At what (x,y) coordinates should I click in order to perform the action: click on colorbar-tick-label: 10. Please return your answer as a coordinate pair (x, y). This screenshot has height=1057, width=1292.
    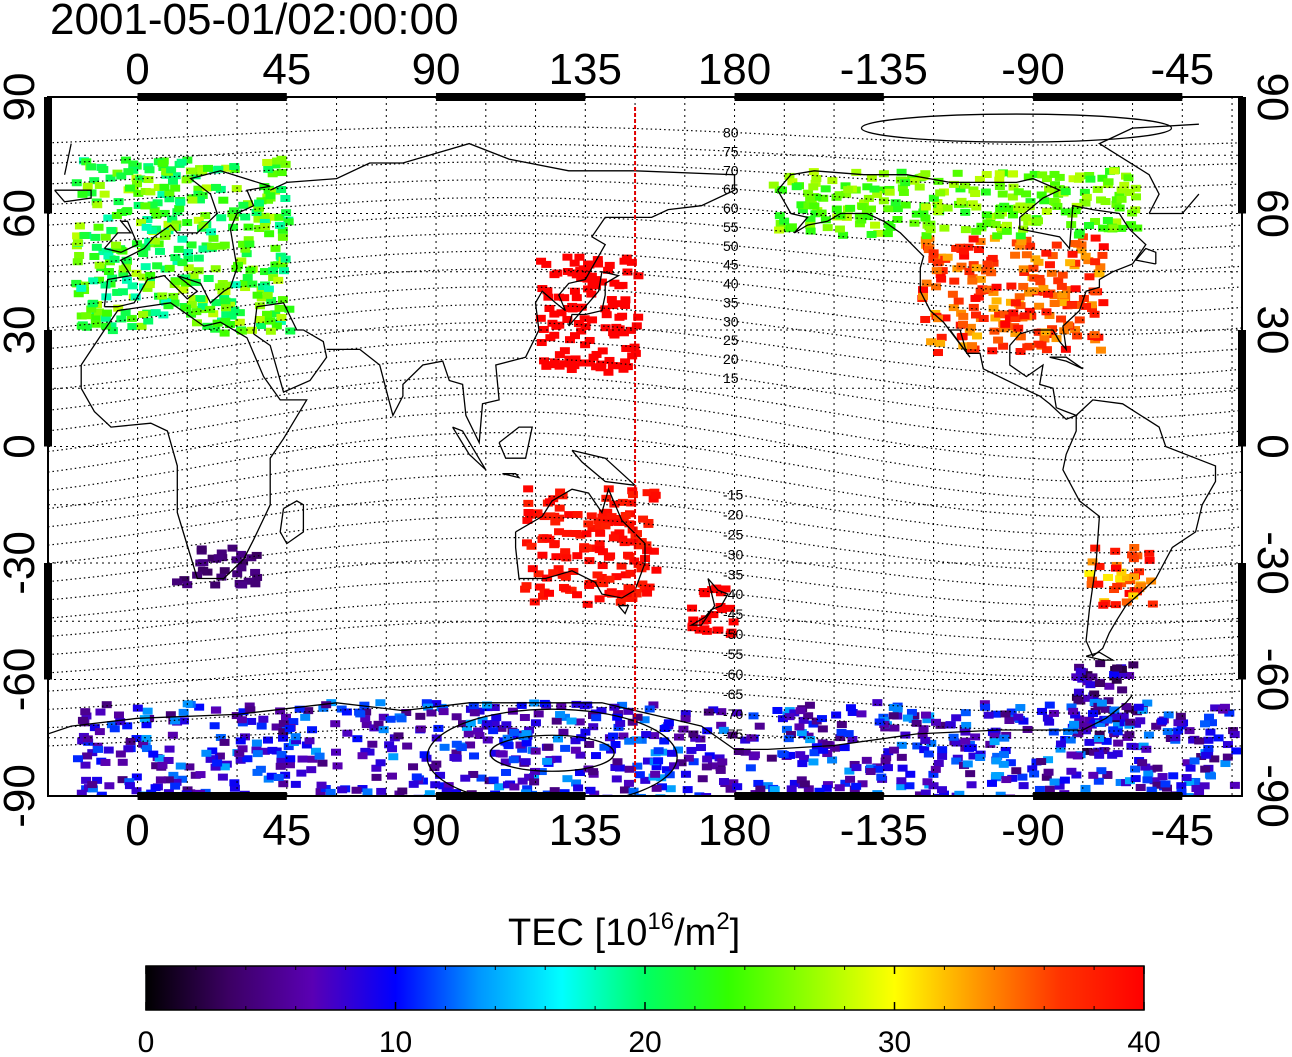
    Looking at the image, I should click on (395, 1041).